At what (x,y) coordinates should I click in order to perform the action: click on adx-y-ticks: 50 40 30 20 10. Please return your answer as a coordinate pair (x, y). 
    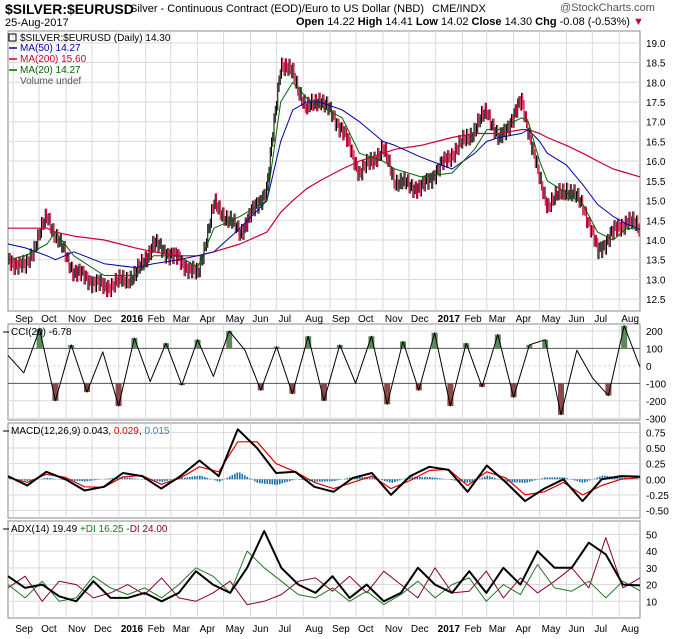
    Looking at the image, I should click on (652, 569).